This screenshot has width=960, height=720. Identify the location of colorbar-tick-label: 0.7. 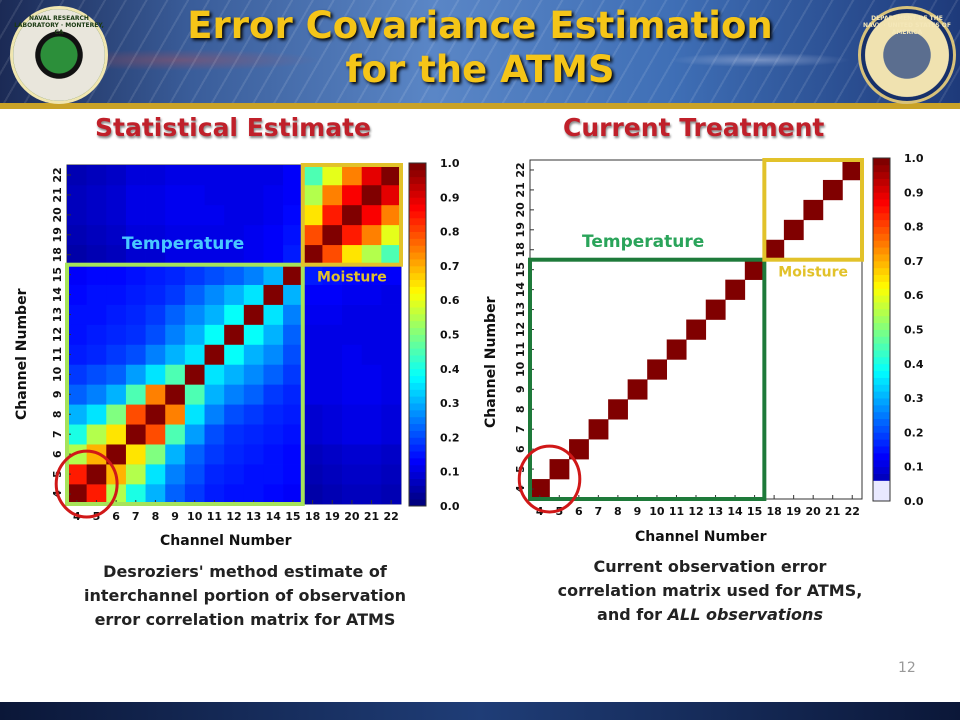
(914, 261).